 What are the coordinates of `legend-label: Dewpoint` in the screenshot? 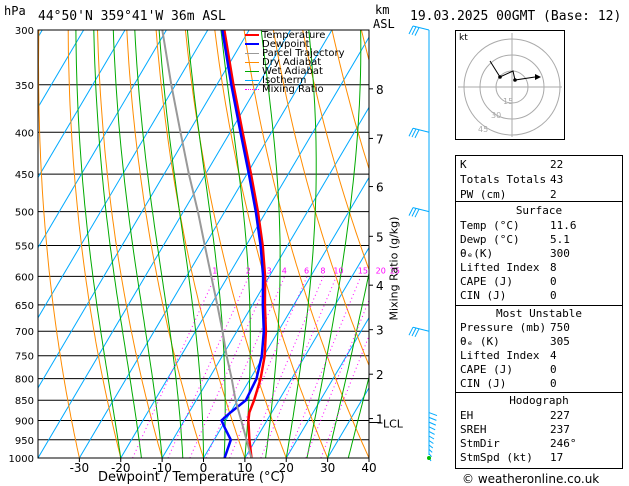 It's located at (286, 44).